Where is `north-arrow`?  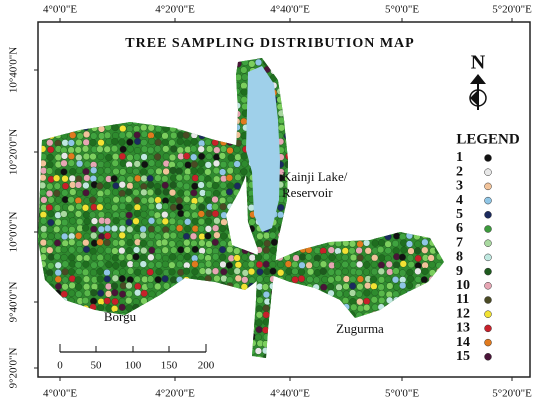
north-arrow is located at coordinates (478, 92).